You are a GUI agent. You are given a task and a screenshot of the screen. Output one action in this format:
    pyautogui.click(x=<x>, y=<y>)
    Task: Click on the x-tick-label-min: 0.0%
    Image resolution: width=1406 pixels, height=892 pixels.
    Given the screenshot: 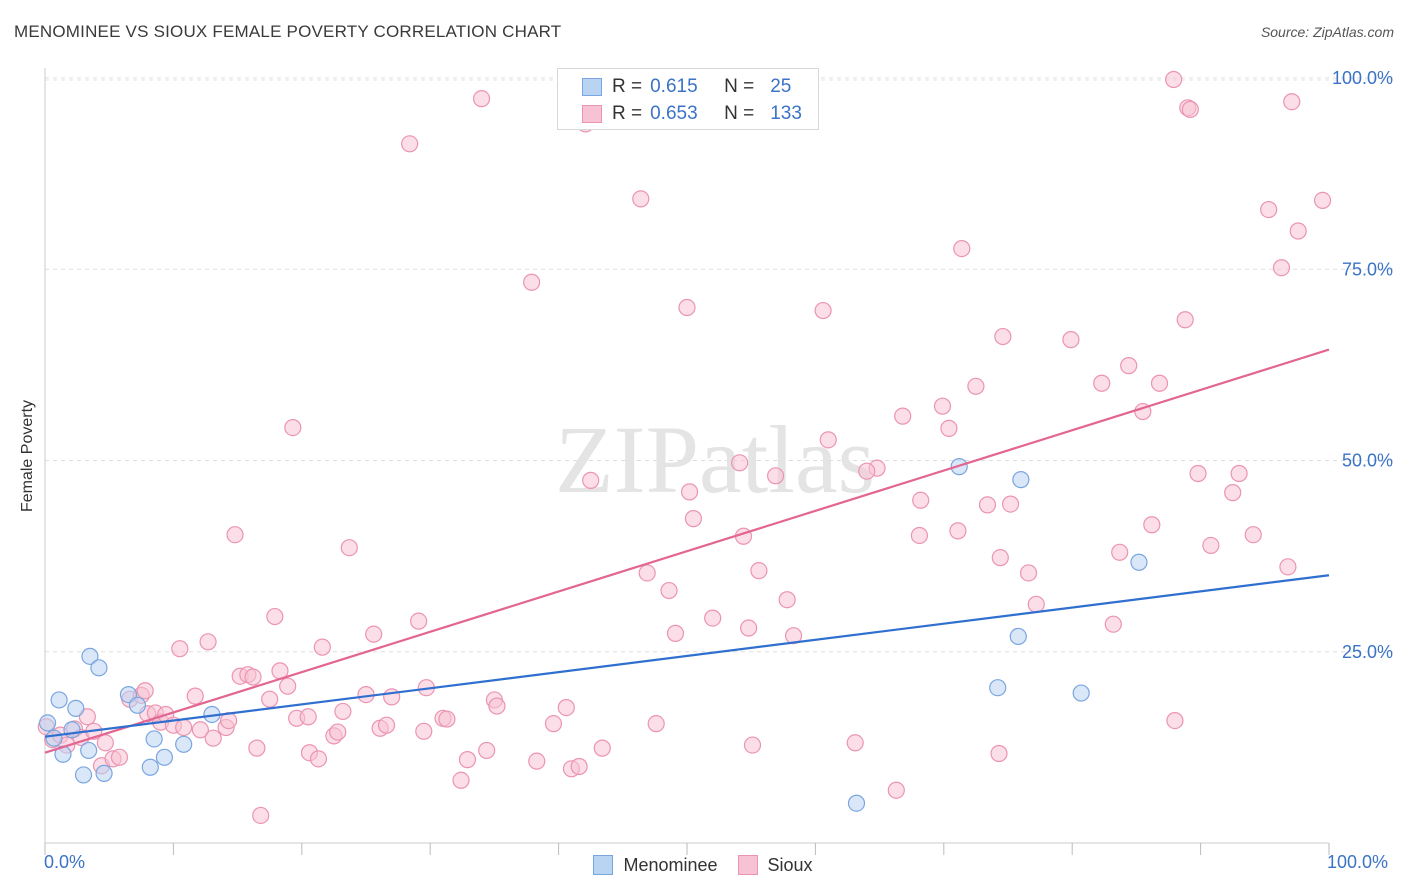 What is the action you would take?
    pyautogui.click(x=65, y=862)
    